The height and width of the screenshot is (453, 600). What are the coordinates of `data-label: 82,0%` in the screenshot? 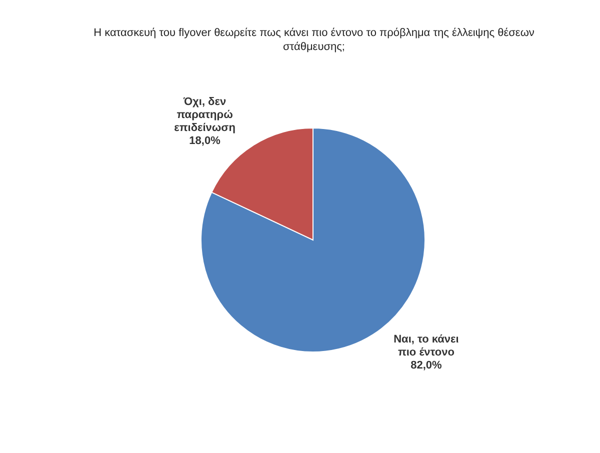 It's located at (426, 365).